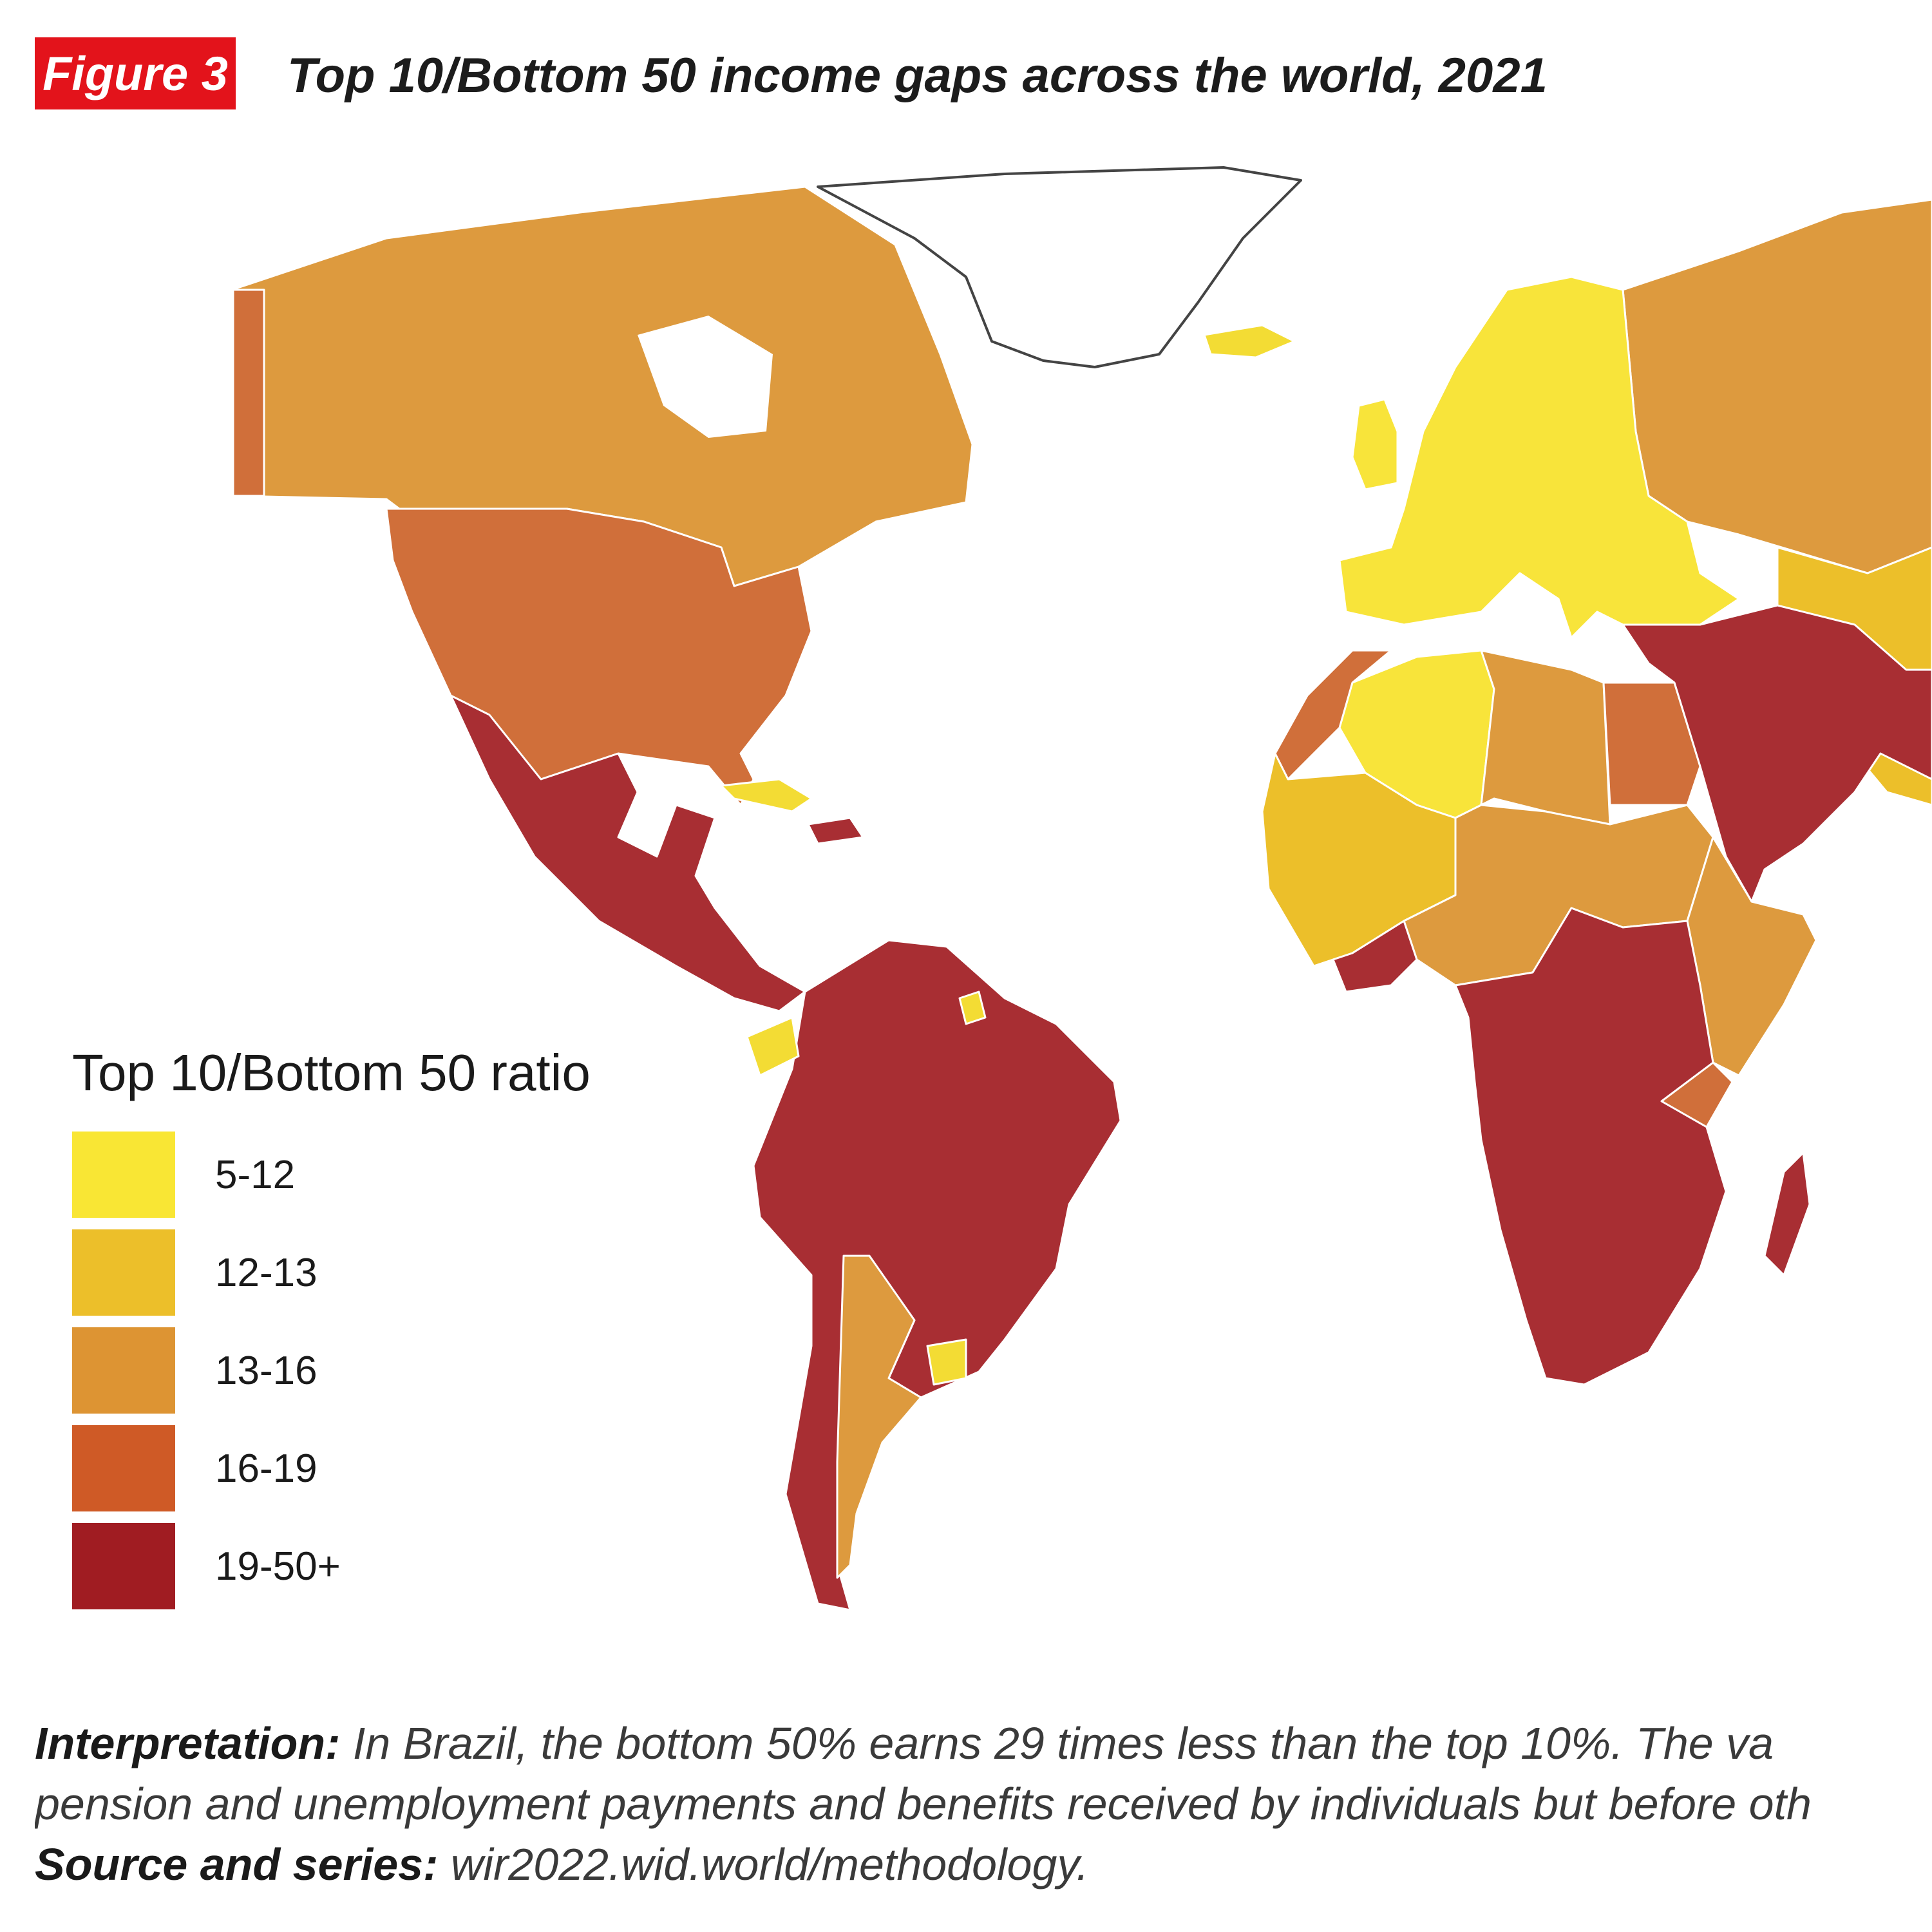  Describe the element at coordinates (266, 1469) in the screenshot. I see `legend-label: 16-19` at that location.